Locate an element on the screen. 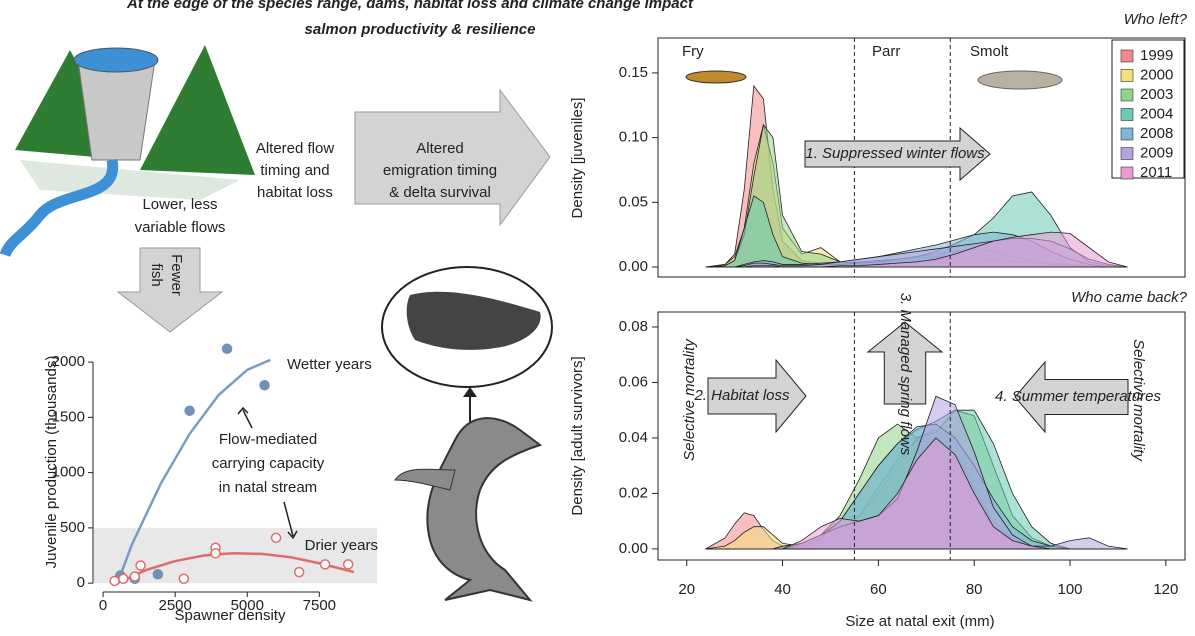 The width and height of the screenshot is (1195, 636). legend-label: 1999 is located at coordinates (1156, 55).